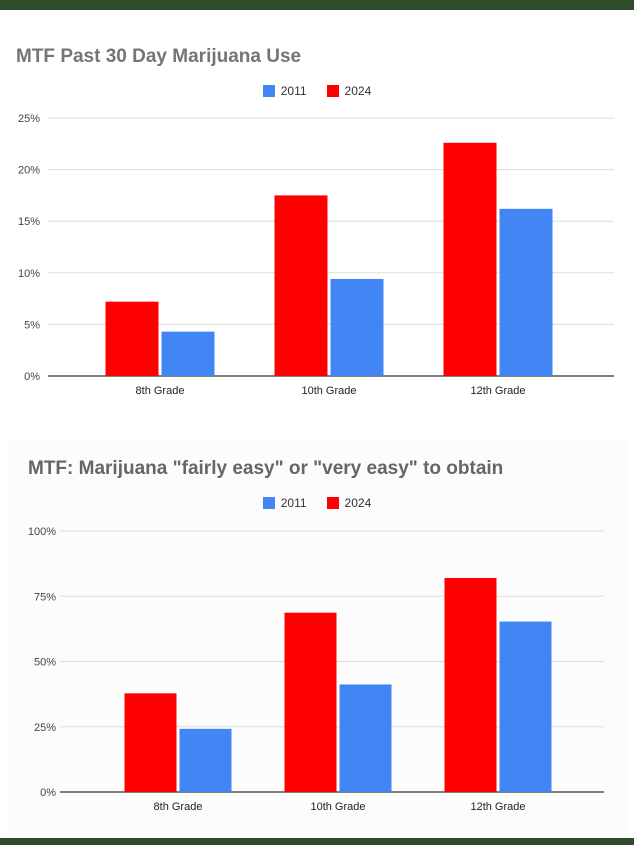  I want to click on y-tick-label: 5%, so click(32, 325).